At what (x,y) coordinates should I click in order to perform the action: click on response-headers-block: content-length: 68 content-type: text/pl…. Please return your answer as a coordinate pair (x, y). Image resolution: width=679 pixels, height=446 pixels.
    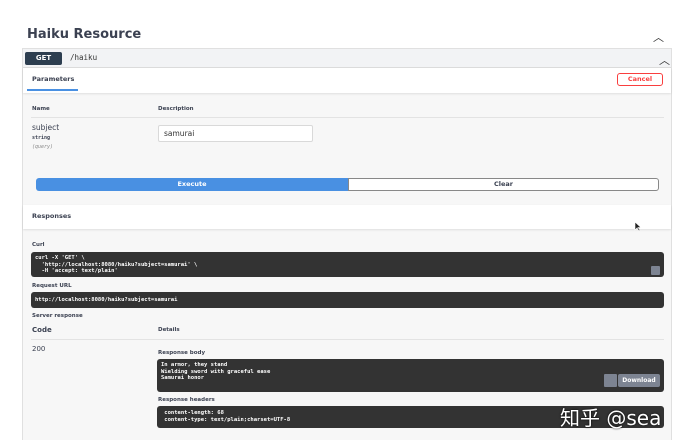
    Looking at the image, I should click on (410, 417).